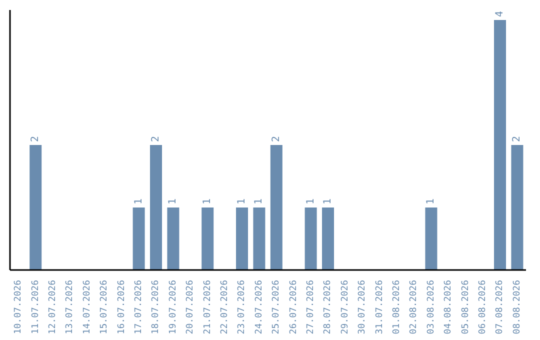 The image size is (540, 340). I want to click on x-tick-label: 06.08.2026, so click(483, 307).